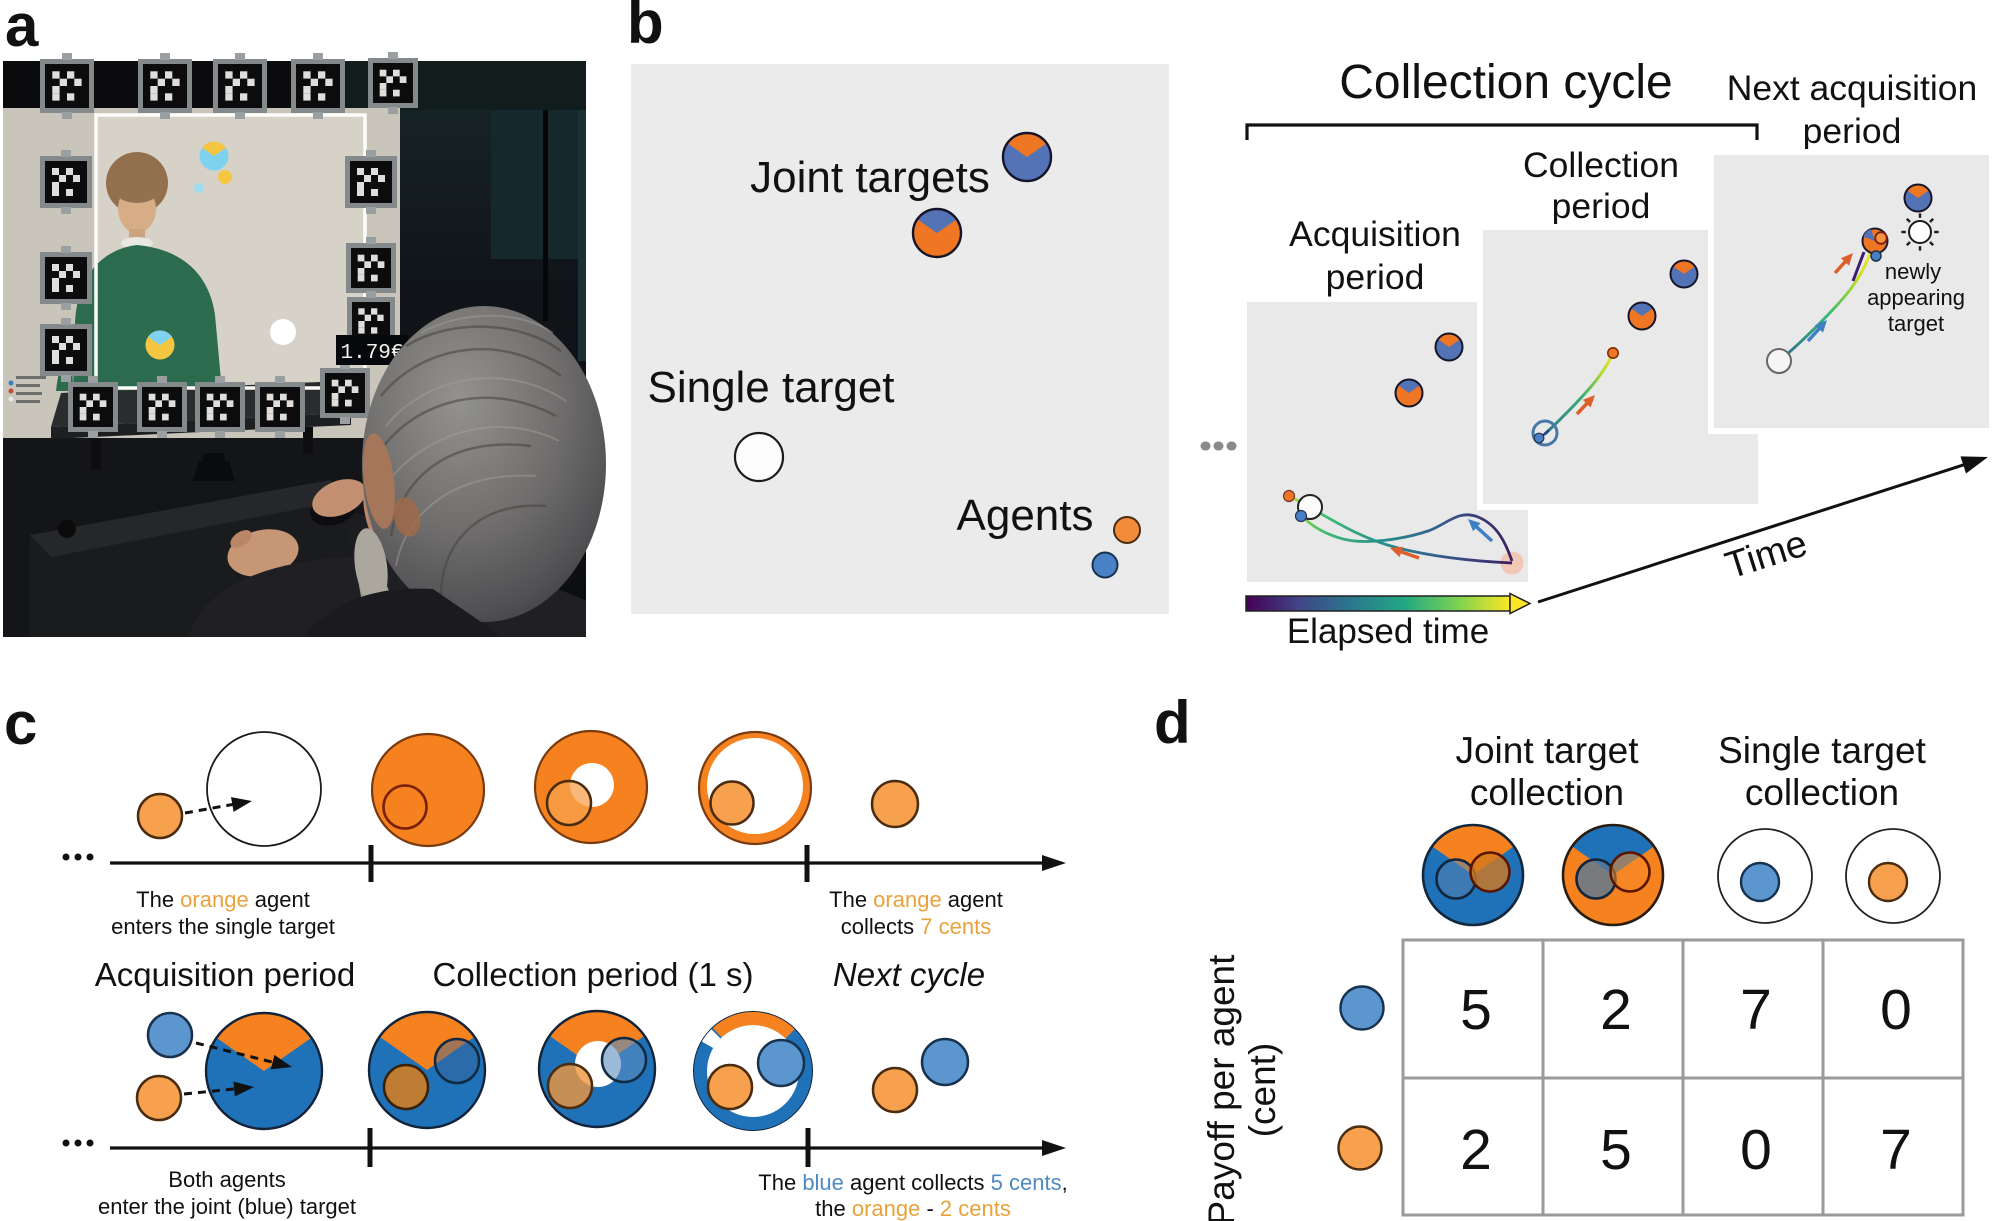 This screenshot has width=1995, height=1221. I want to click on svg-text: Next cycle, so click(909, 974).